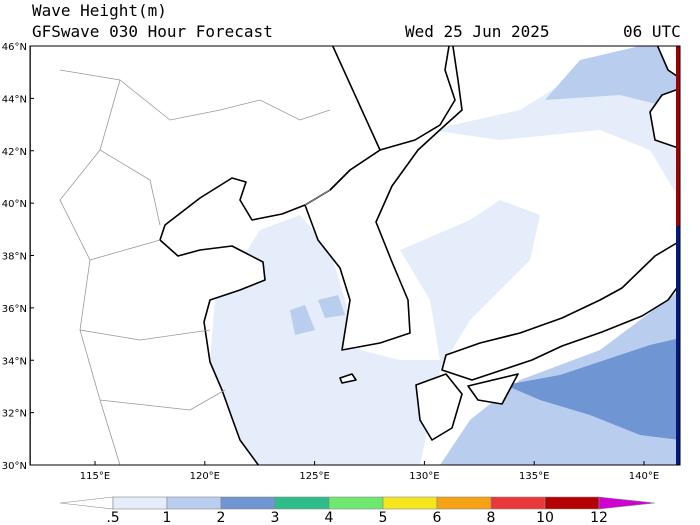 The width and height of the screenshot is (700, 525). What do you see at coordinates (205, 476) in the screenshot?
I see `lon-label: 120°E` at bounding box center [205, 476].